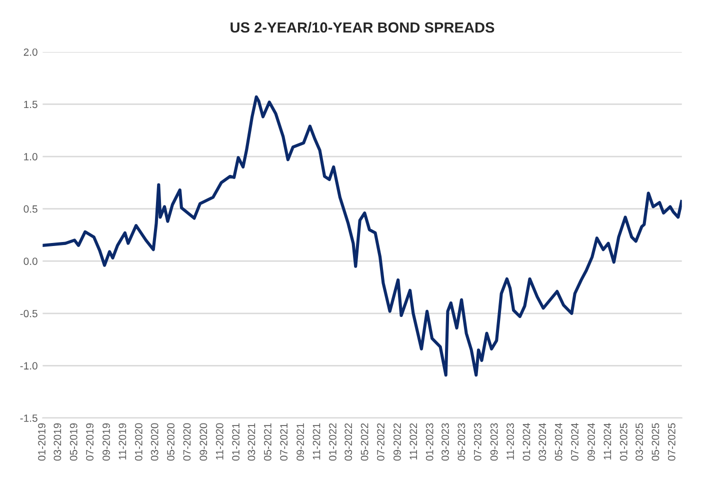 This screenshot has height=490, width=711. Describe the element at coordinates (300, 442) in the screenshot. I see `x-tick-label: 09-2021` at that location.